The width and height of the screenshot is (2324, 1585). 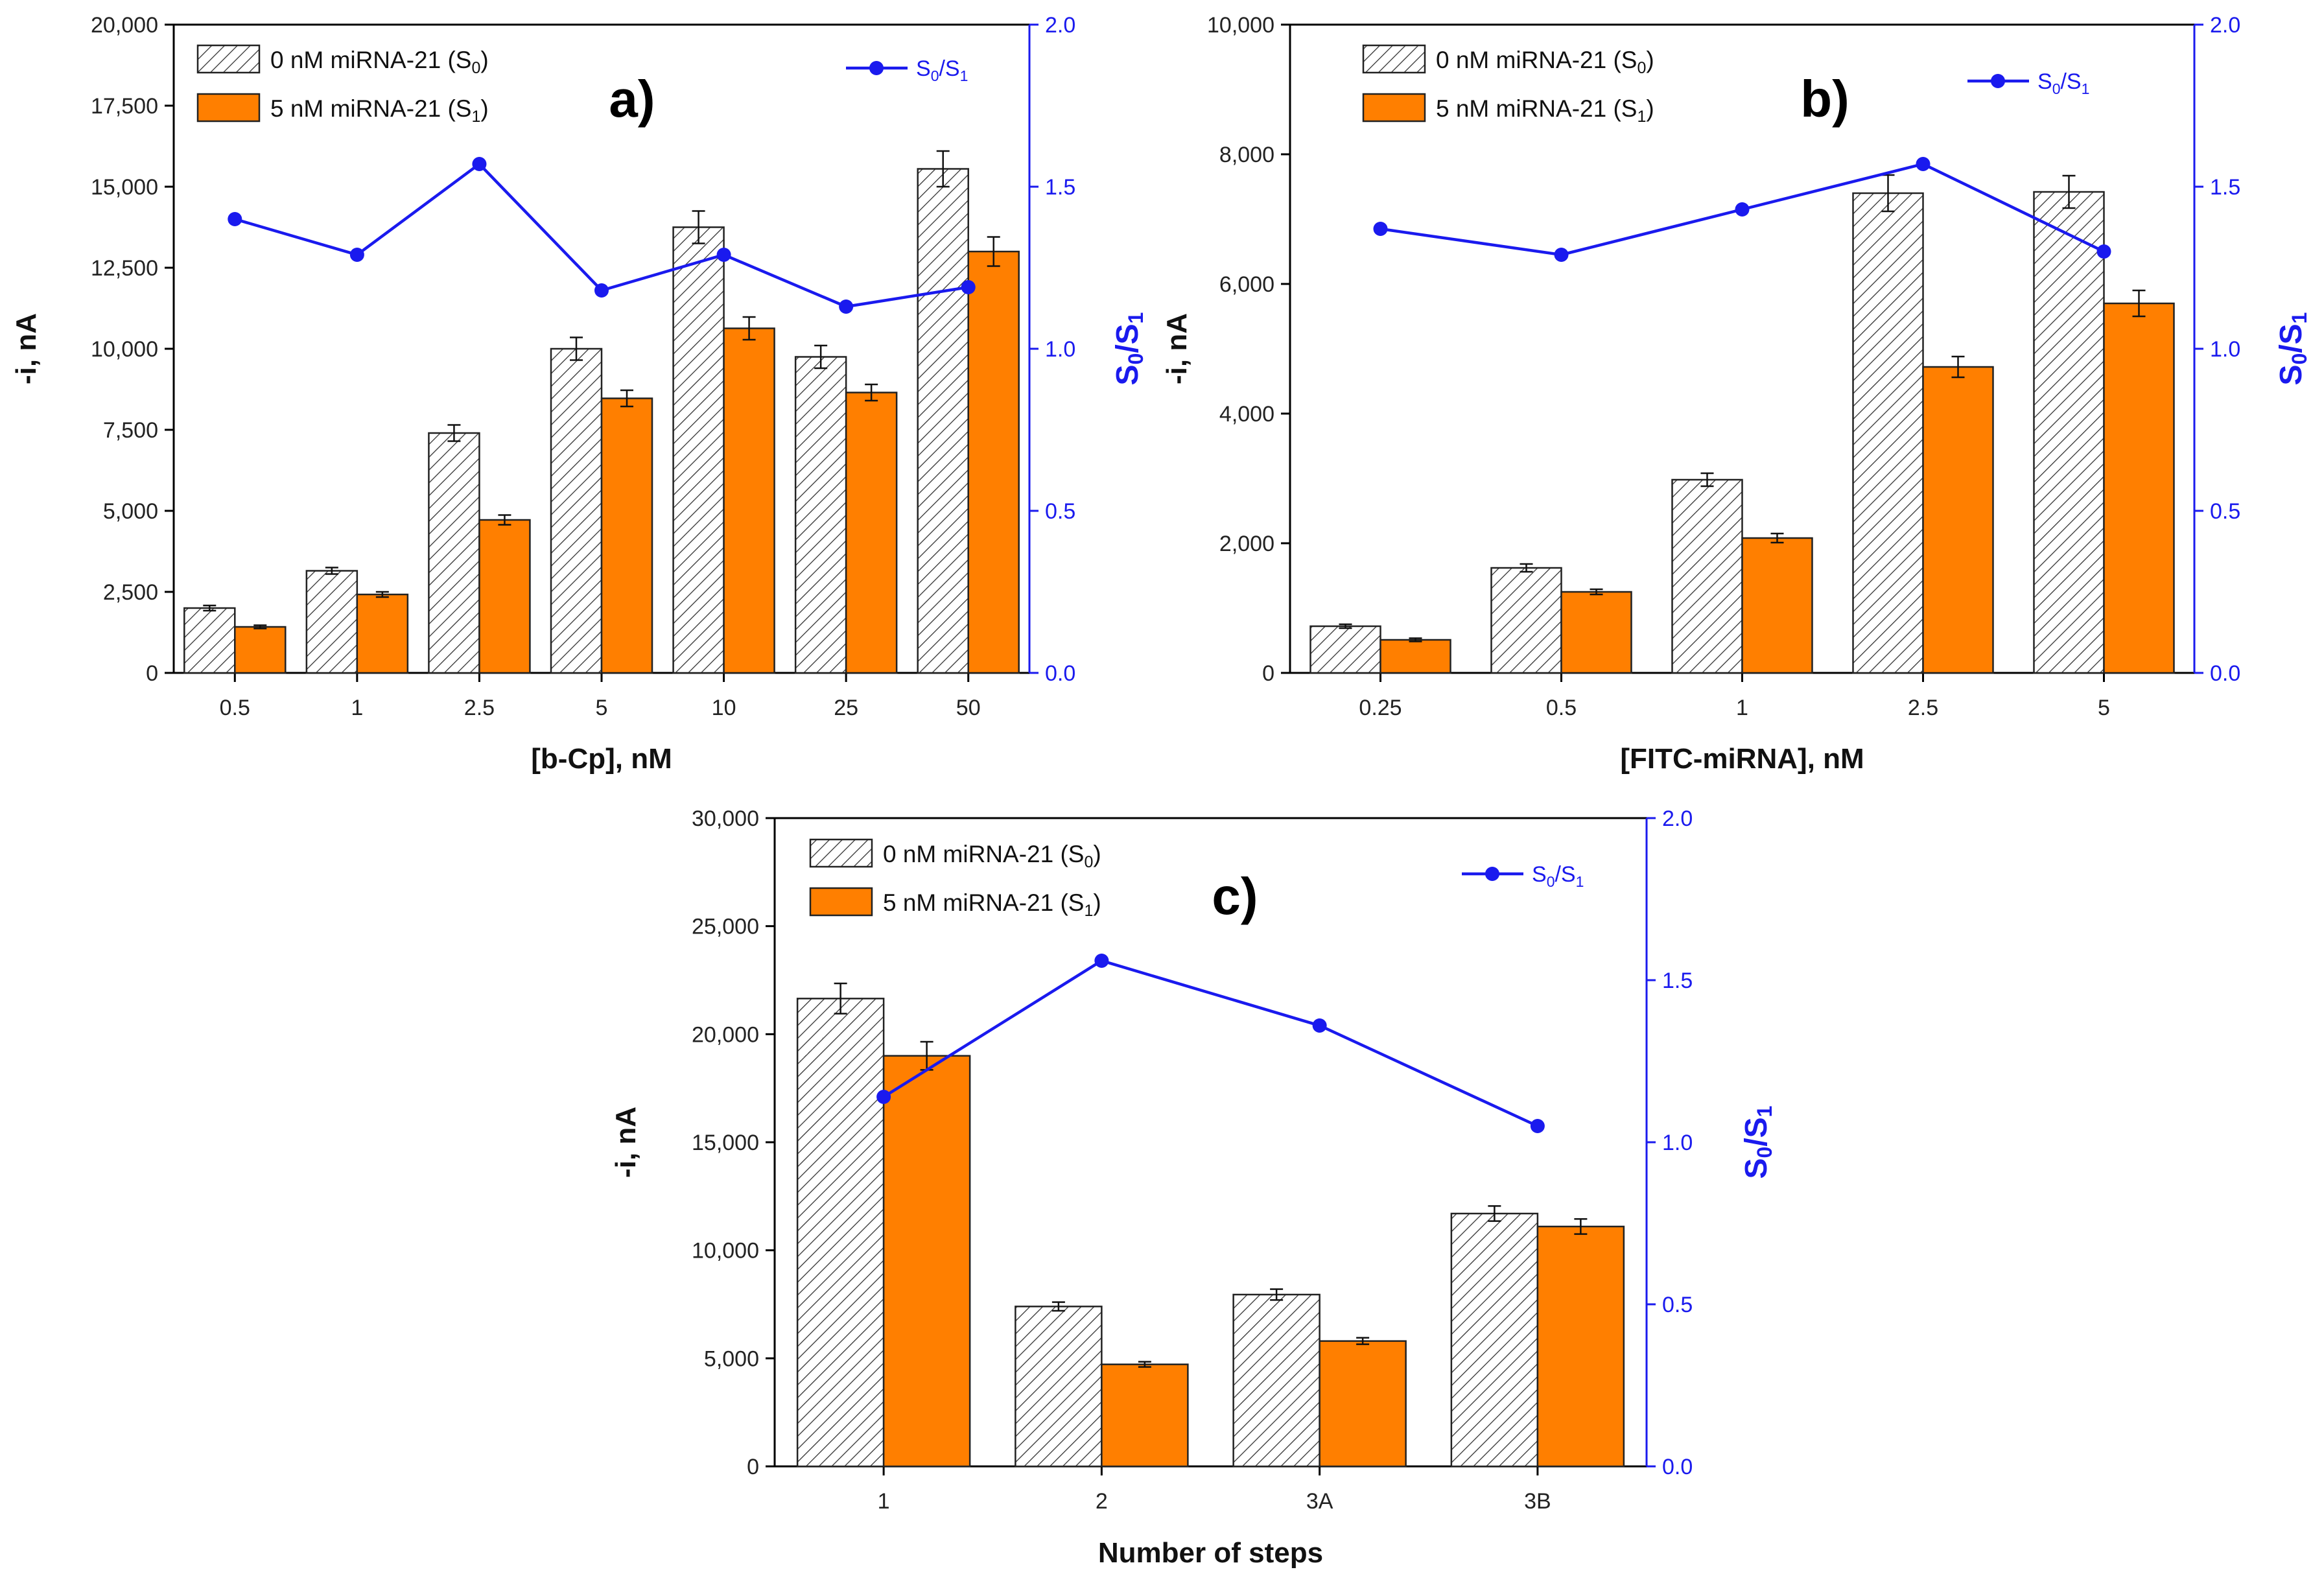 What do you see at coordinates (130, 592) in the screenshot?
I see `y-tick-label: 2,500` at bounding box center [130, 592].